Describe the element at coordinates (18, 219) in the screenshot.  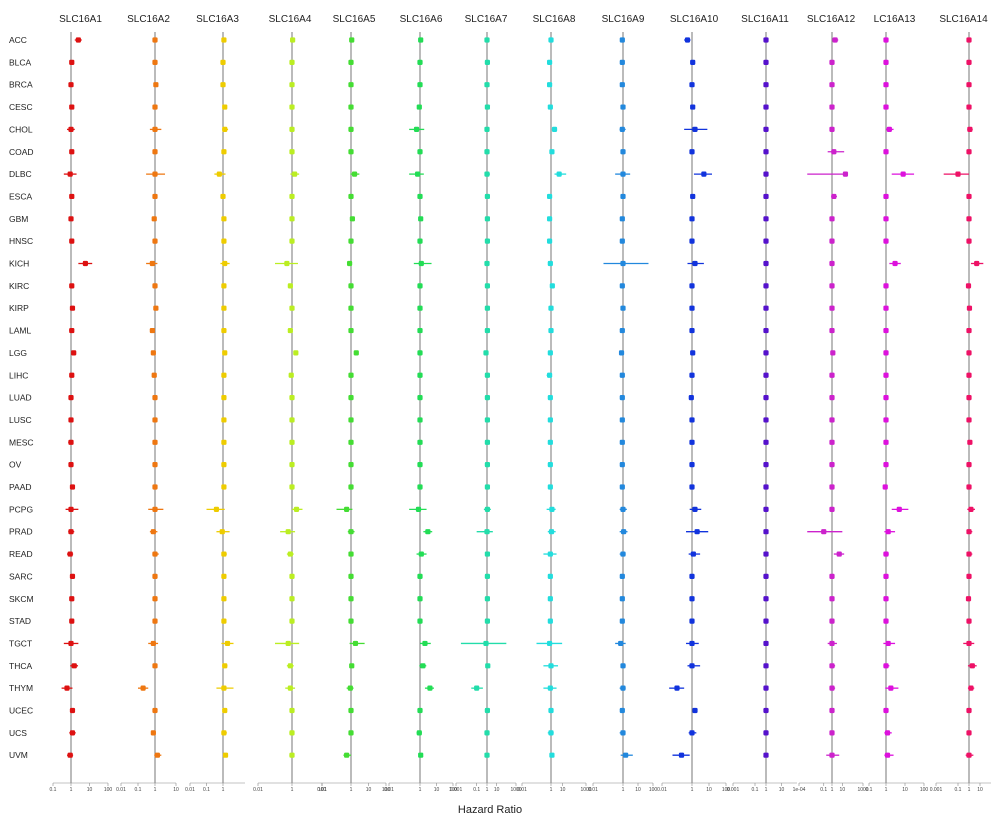
I see `cancer-label: GBM` at that location.